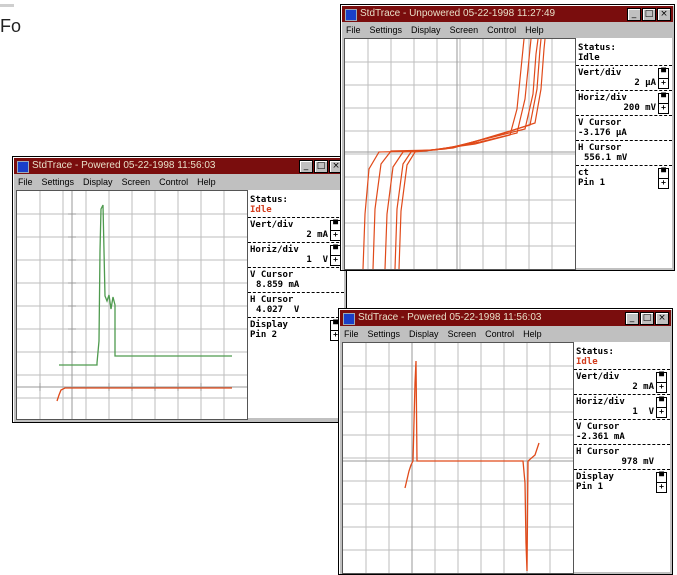 This screenshot has height=575, width=677. Describe the element at coordinates (645, 83) in the screenshot. I see `vert-div-value: 2 µA` at that location.